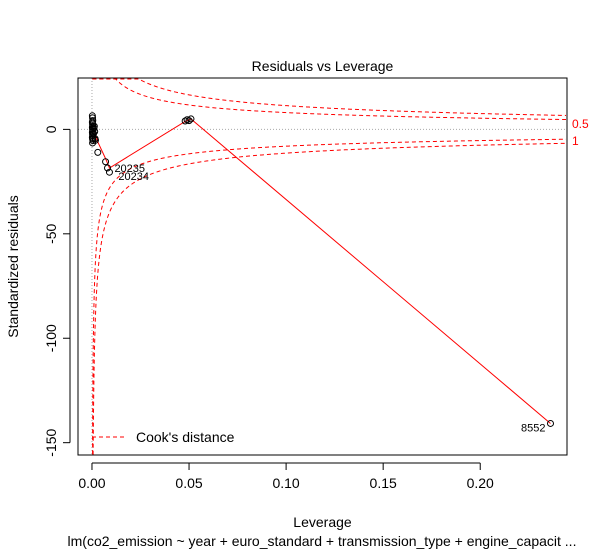 Image resolution: width=609 pixels, height=553 pixels. I want to click on cook-curve-1-upper, so click(329, 97).